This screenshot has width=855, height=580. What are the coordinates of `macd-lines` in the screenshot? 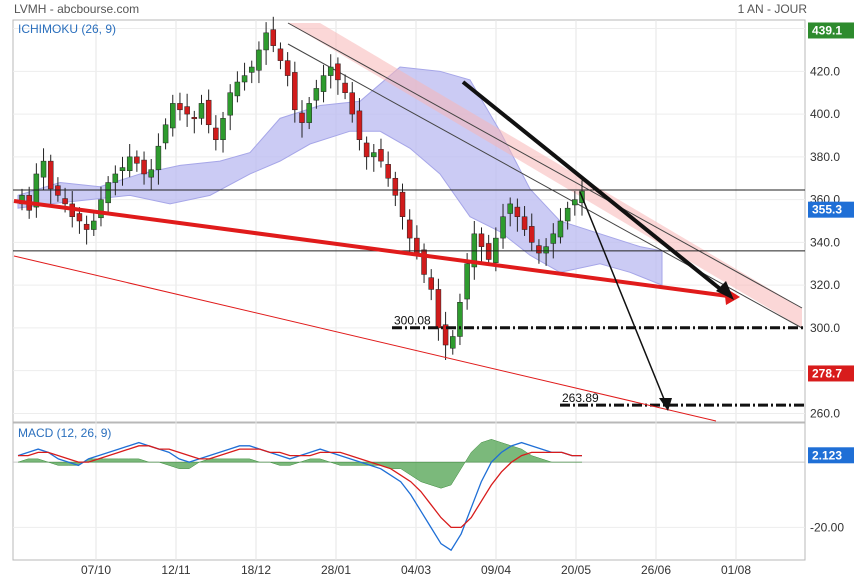 It's located at (299, 495).